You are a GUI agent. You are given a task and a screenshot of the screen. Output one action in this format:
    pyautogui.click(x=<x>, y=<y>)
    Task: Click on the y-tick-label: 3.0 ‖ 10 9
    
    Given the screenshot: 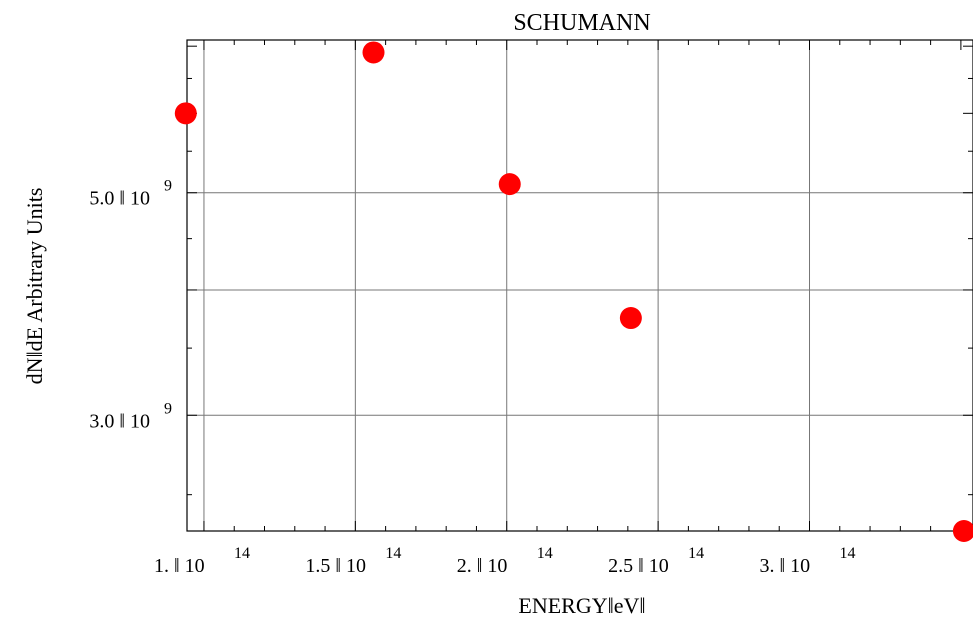 What is the action you would take?
    pyautogui.click(x=130, y=416)
    